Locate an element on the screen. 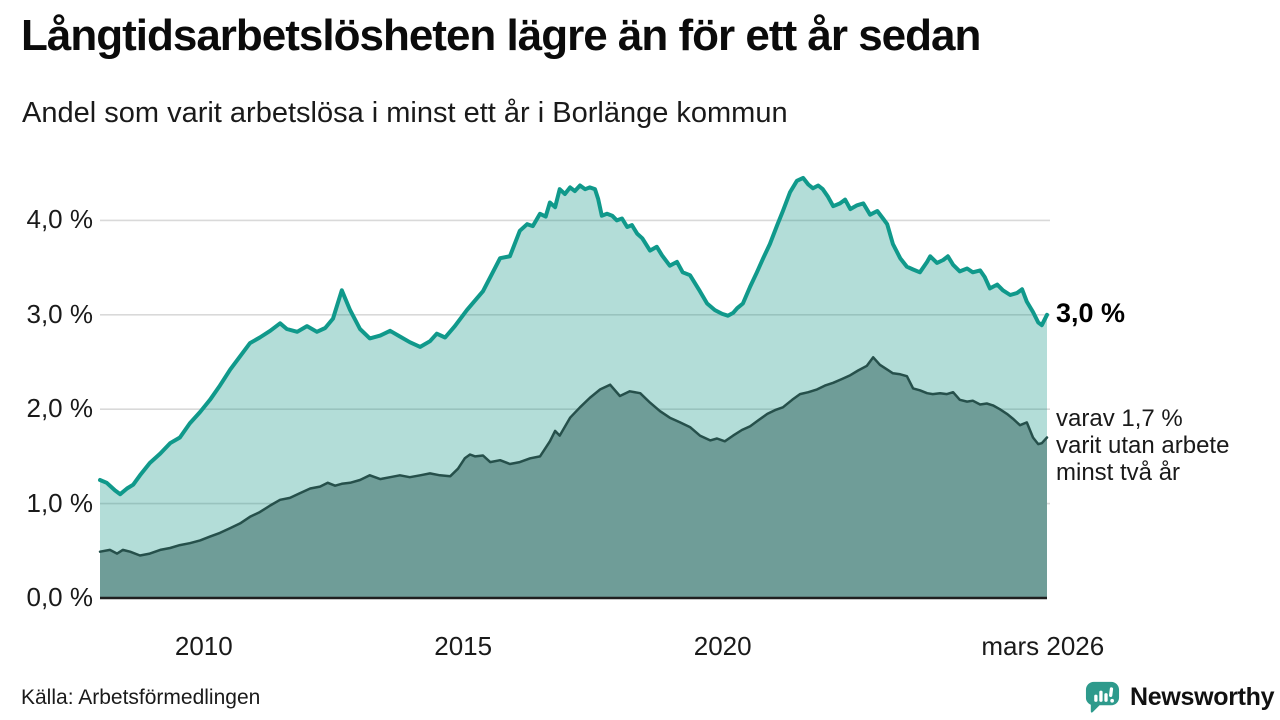 This screenshot has height=720, width=1280. endpoint-label-total: 3,0 % is located at coordinates (1091, 312).